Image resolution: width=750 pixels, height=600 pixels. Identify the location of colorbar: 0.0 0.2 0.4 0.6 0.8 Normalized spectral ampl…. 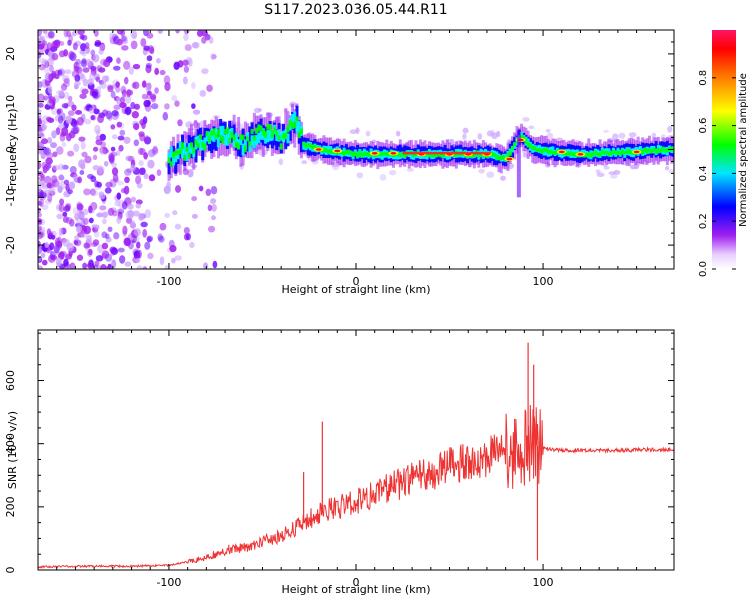
(723, 153).